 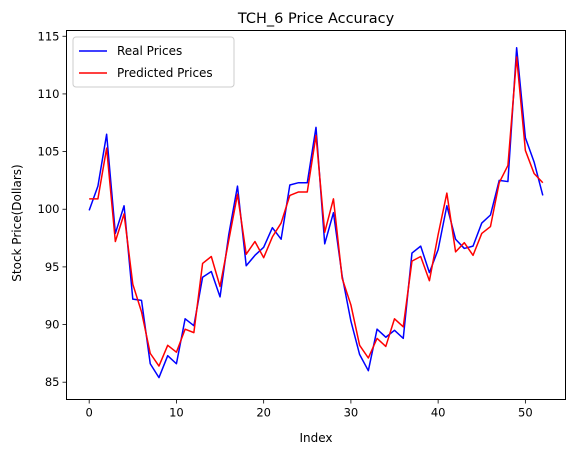 I want to click on y-axis-label: Stock Price(Dollars), so click(x=17, y=222).